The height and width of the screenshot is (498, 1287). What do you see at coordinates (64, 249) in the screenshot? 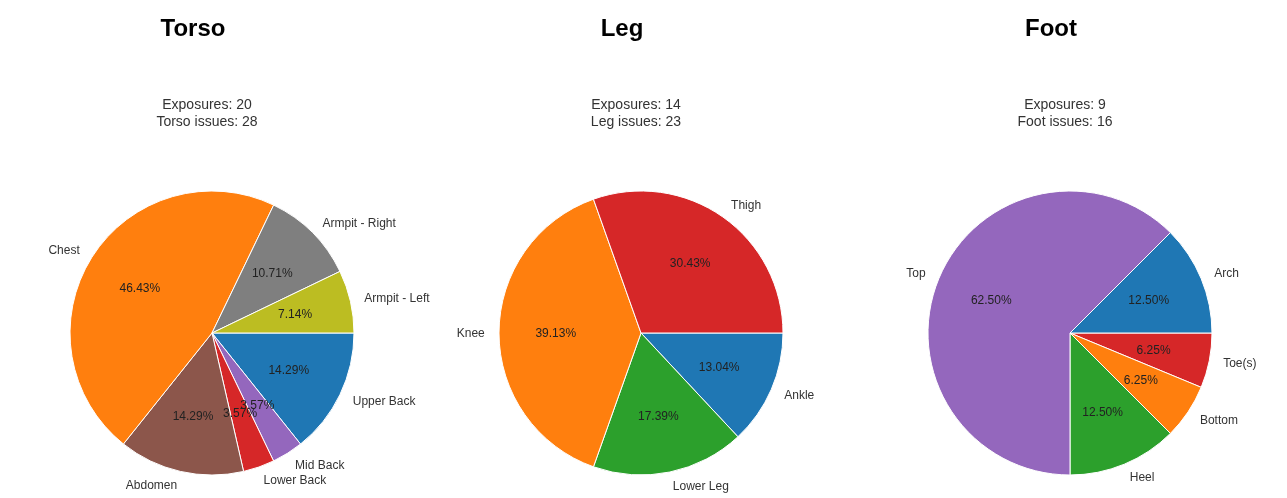
I see `slice-label: Chest` at bounding box center [64, 249].